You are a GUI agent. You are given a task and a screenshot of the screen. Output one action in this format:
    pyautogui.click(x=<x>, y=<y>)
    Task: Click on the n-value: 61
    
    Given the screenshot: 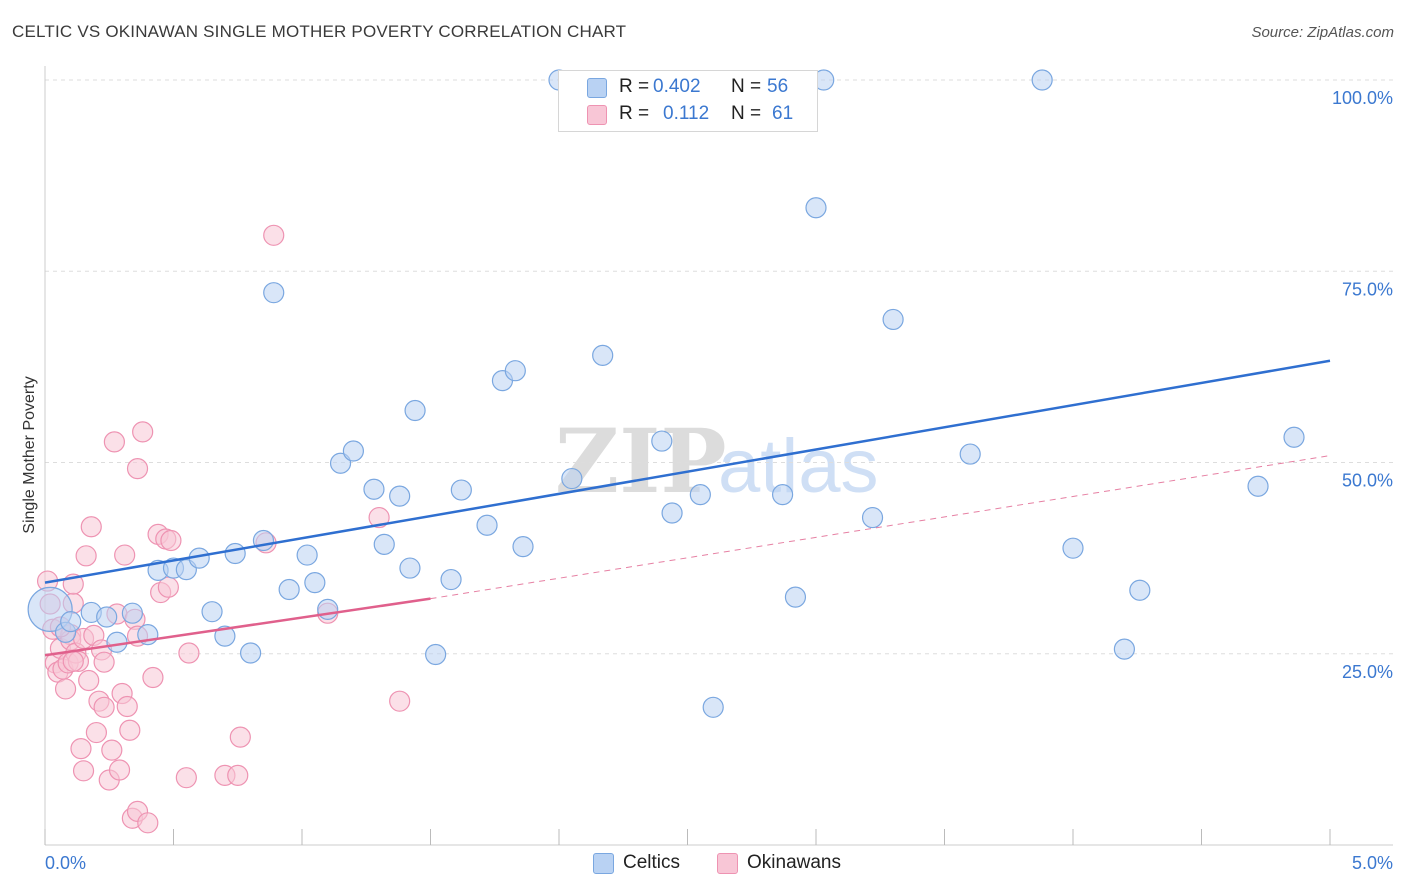 What is the action you would take?
    pyautogui.click(x=783, y=113)
    